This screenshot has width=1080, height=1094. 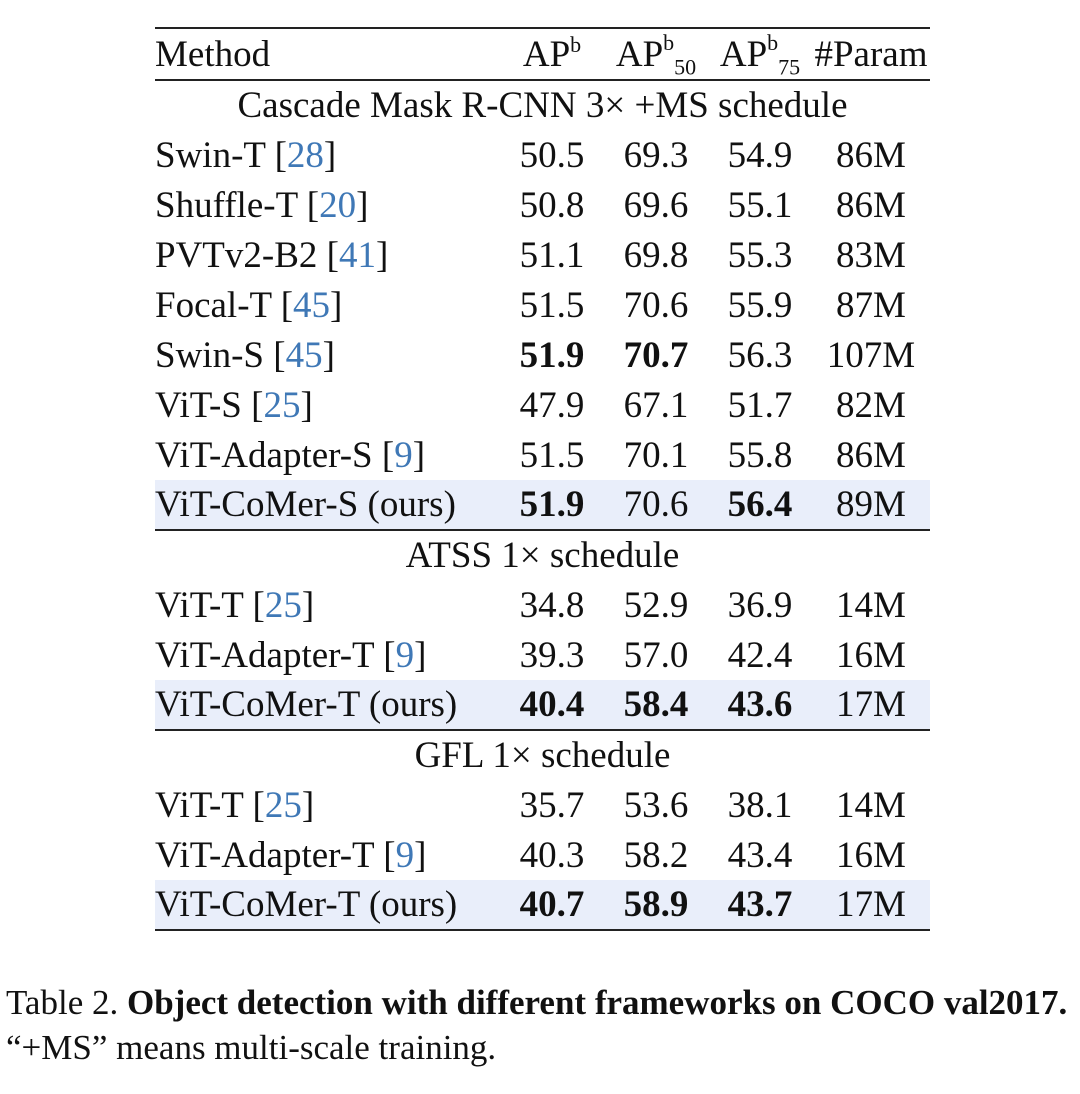 What do you see at coordinates (576, 44) in the screenshot?
I see `header-ap-sup: b` at bounding box center [576, 44].